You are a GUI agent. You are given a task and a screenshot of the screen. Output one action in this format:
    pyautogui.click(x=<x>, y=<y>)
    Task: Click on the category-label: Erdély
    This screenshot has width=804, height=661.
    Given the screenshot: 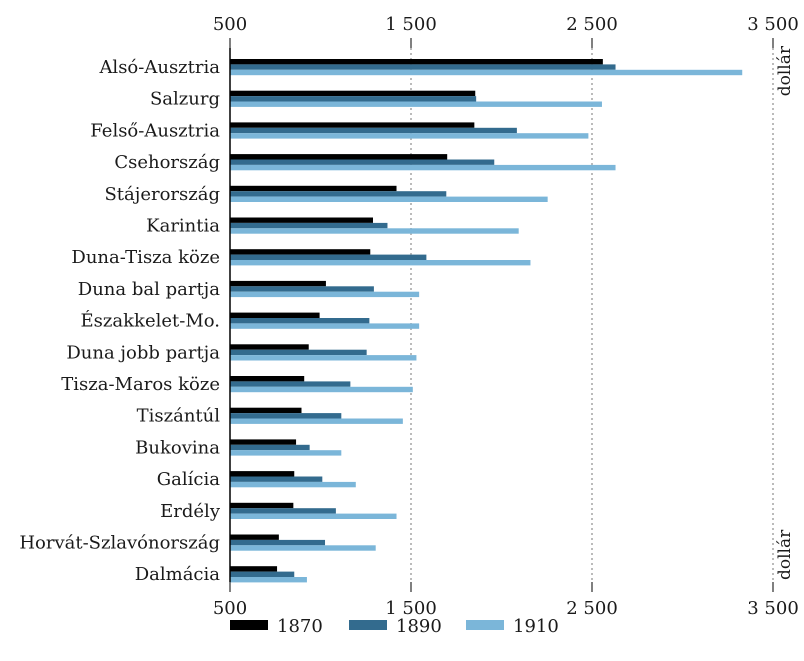 What is the action you would take?
    pyautogui.click(x=190, y=511)
    